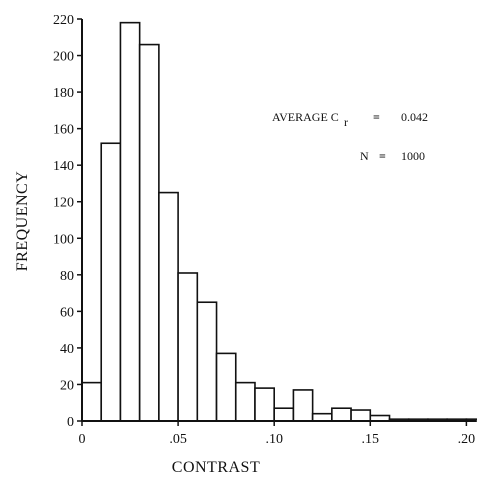 This screenshot has width=477, height=482. What do you see at coordinates (70, 422) in the screenshot?
I see `y-tick-label: 0` at bounding box center [70, 422].